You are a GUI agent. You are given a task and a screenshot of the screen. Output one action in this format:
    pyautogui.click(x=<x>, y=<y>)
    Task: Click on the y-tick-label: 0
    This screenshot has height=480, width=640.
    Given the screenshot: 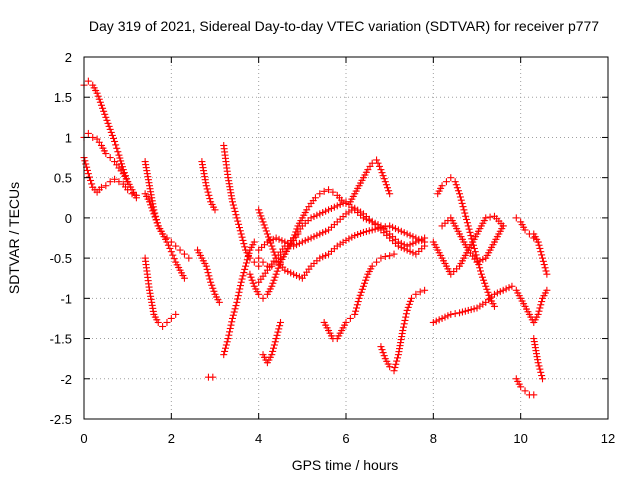 What is the action you would take?
    pyautogui.click(x=68, y=218)
    